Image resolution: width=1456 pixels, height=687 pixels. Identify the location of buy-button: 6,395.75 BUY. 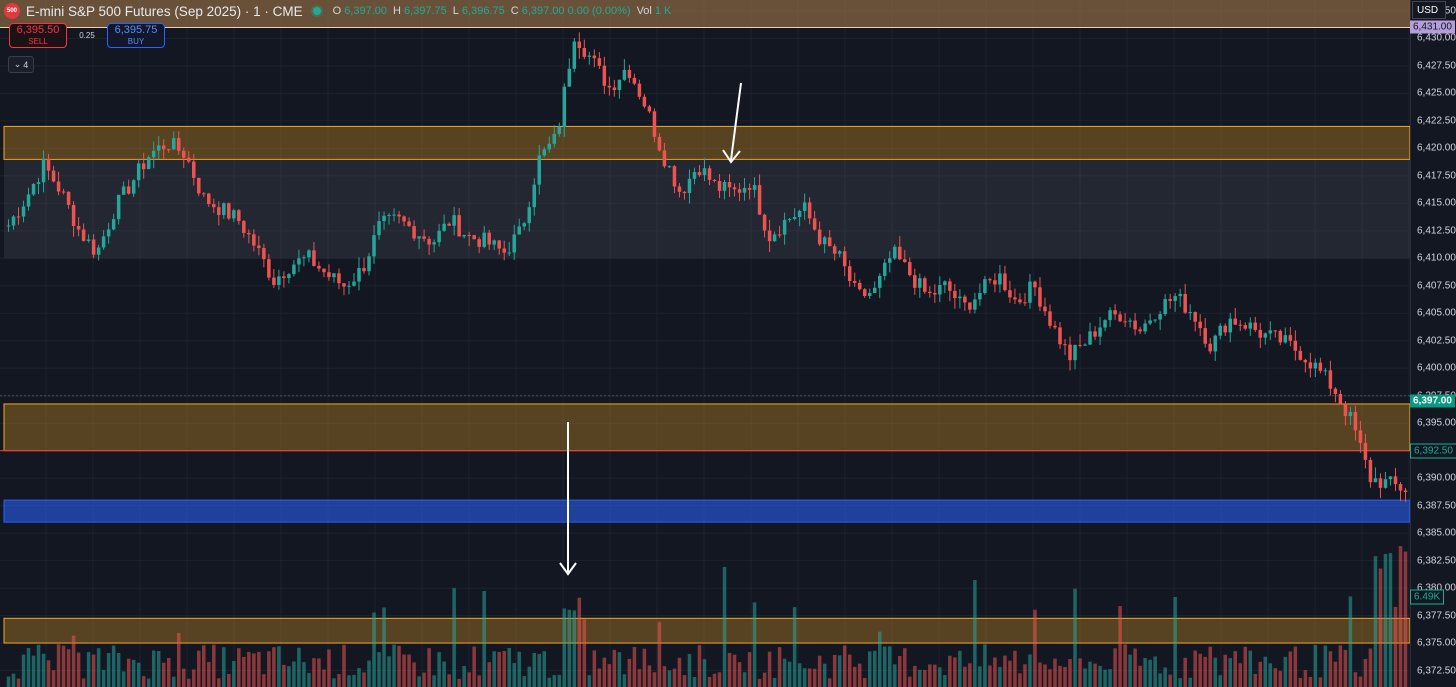
(136, 35).